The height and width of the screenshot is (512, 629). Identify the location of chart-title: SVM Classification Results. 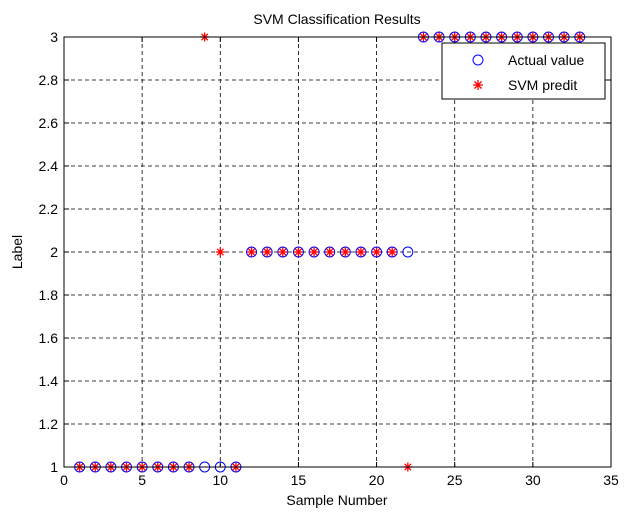
(336, 19).